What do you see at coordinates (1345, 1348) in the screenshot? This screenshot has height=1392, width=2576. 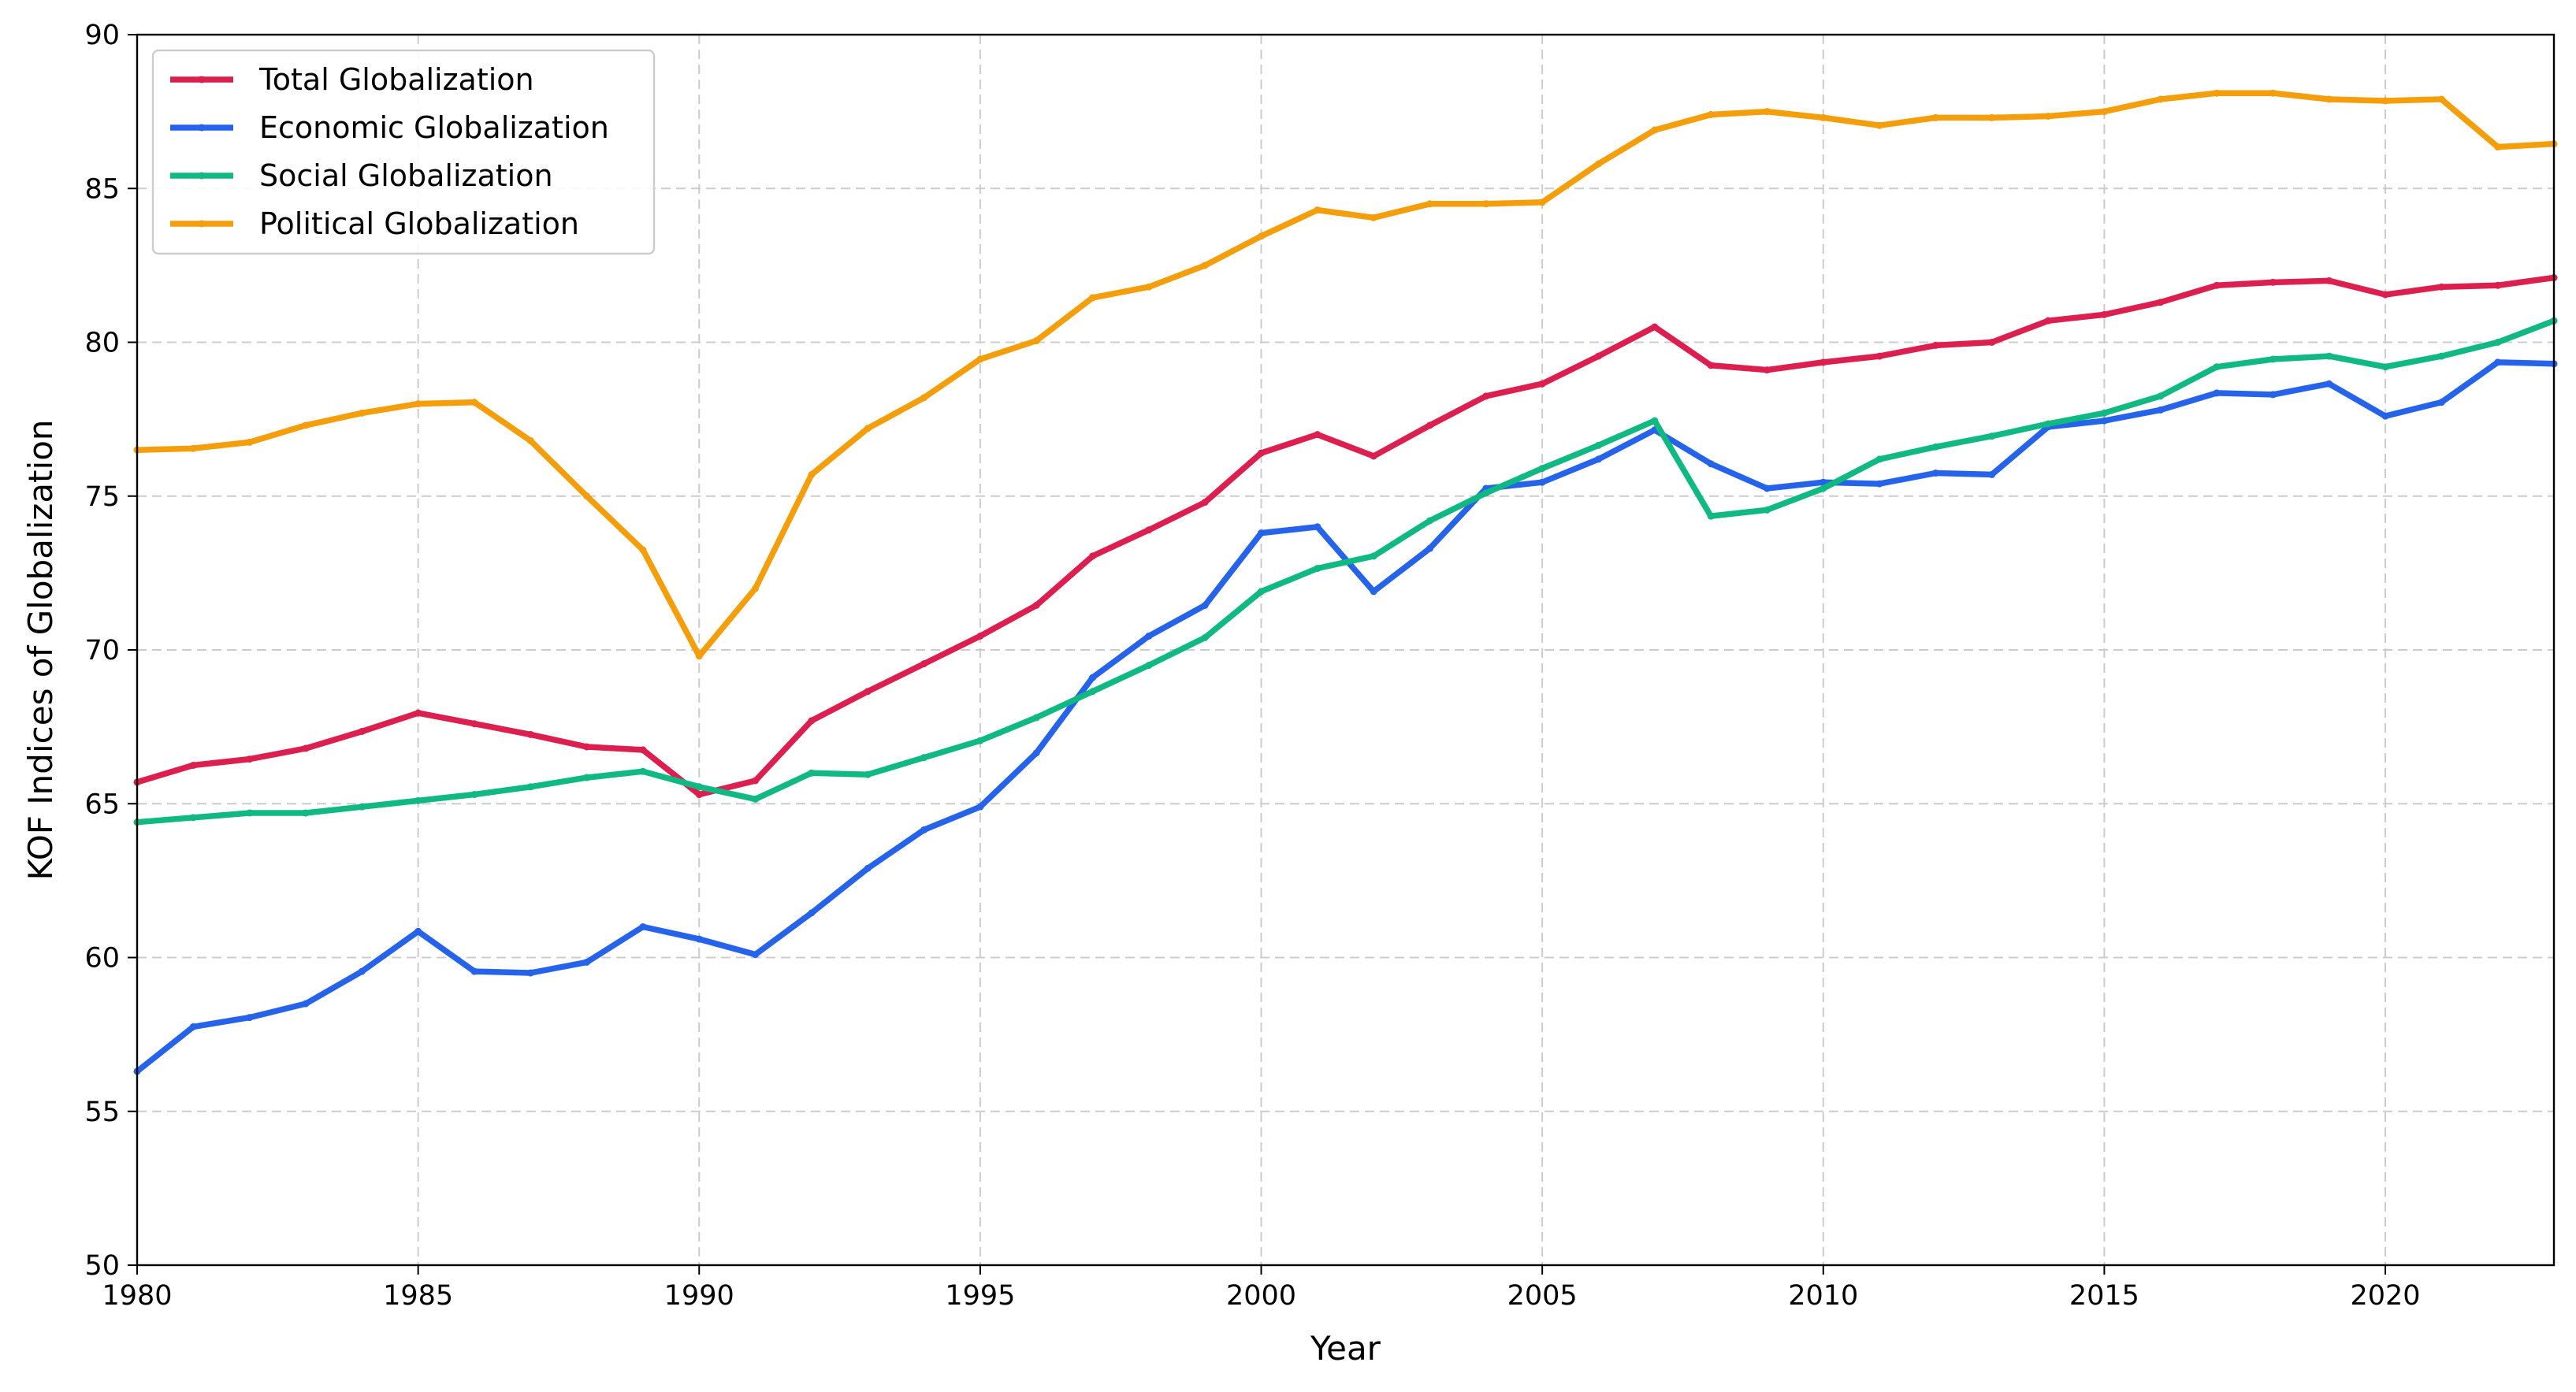 I see `x-axis-label: Year` at bounding box center [1345, 1348].